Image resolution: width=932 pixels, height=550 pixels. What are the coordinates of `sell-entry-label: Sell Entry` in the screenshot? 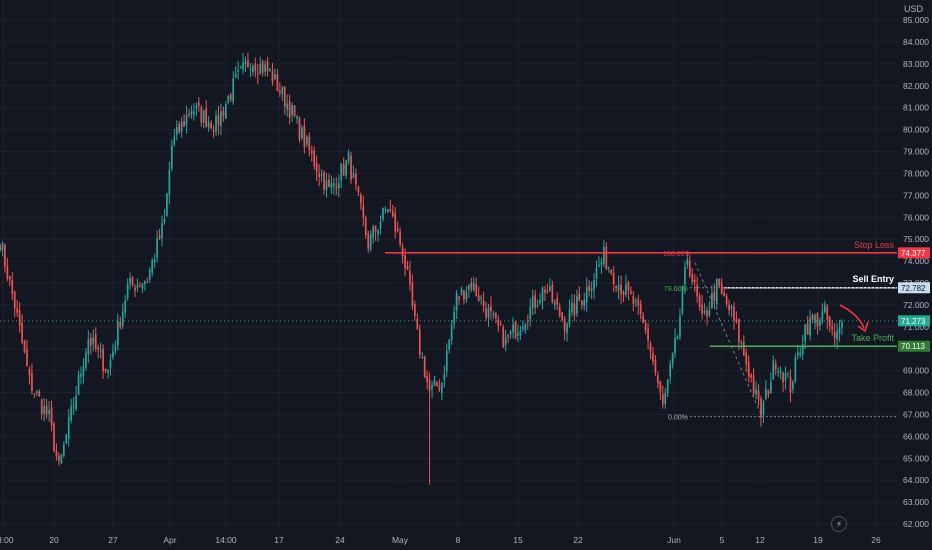 It's located at (873, 279).